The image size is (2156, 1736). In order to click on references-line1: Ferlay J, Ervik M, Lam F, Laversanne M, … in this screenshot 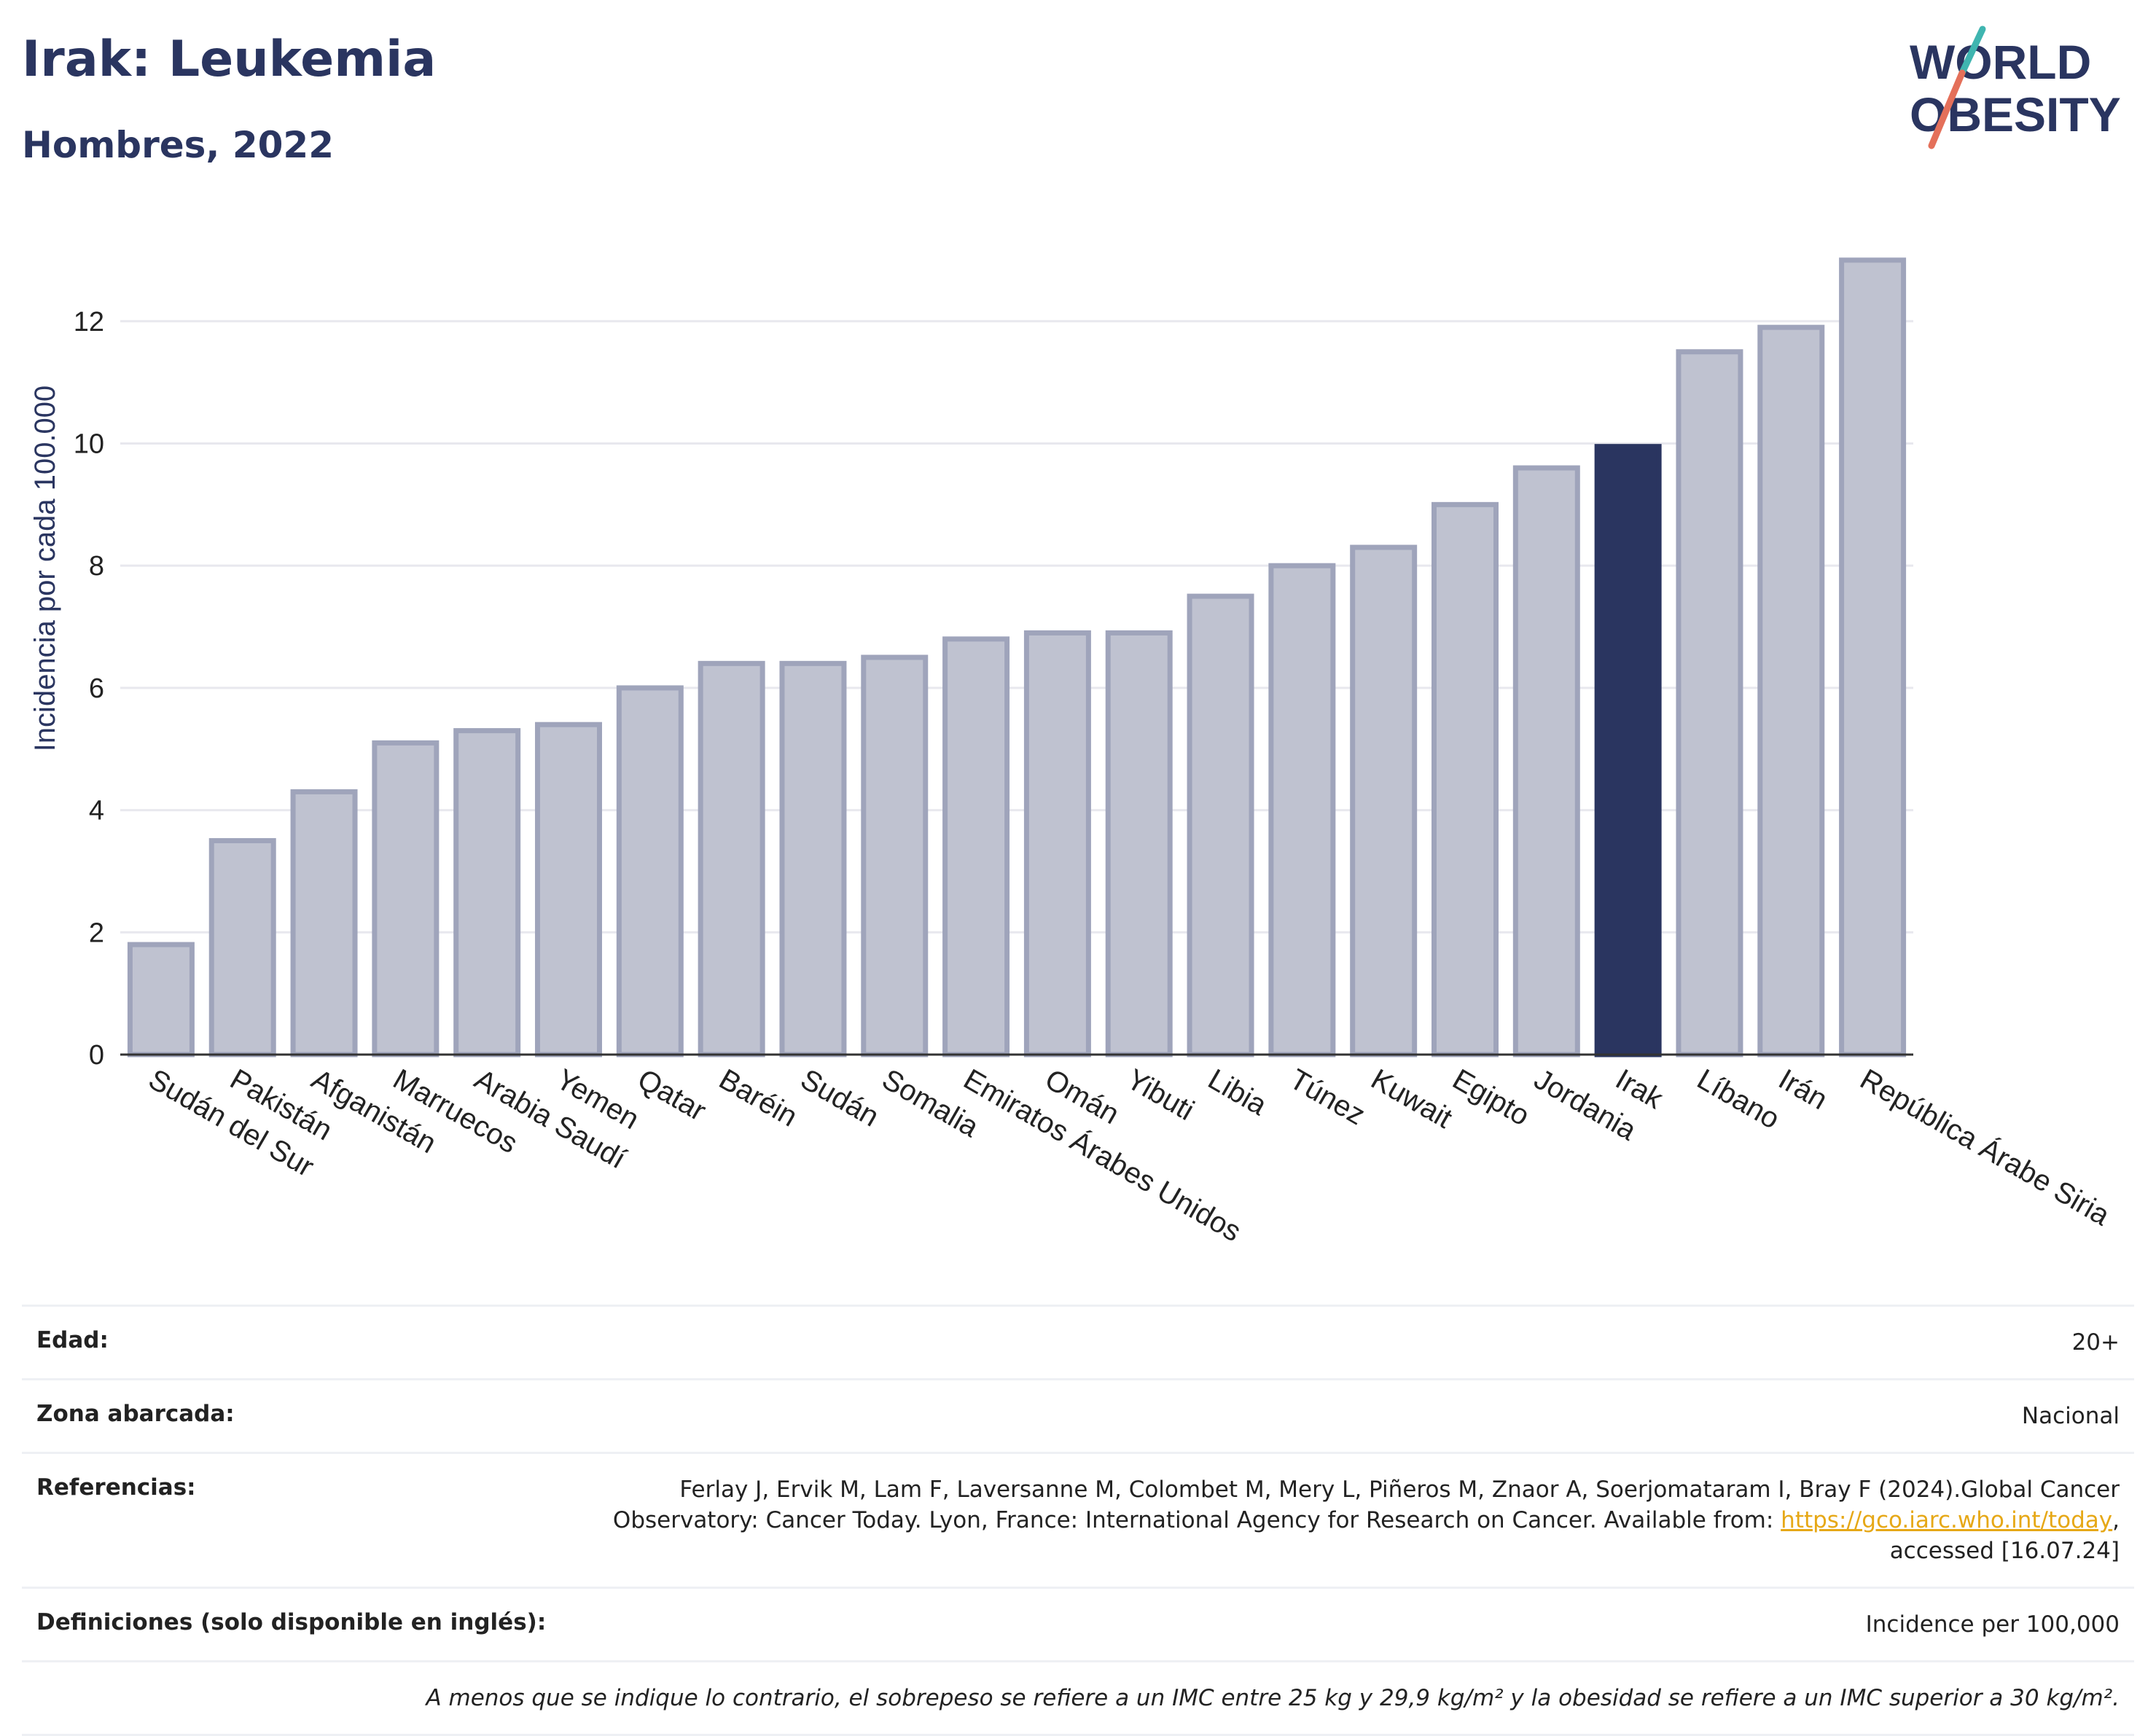, I will do `click(1400, 1490)`.